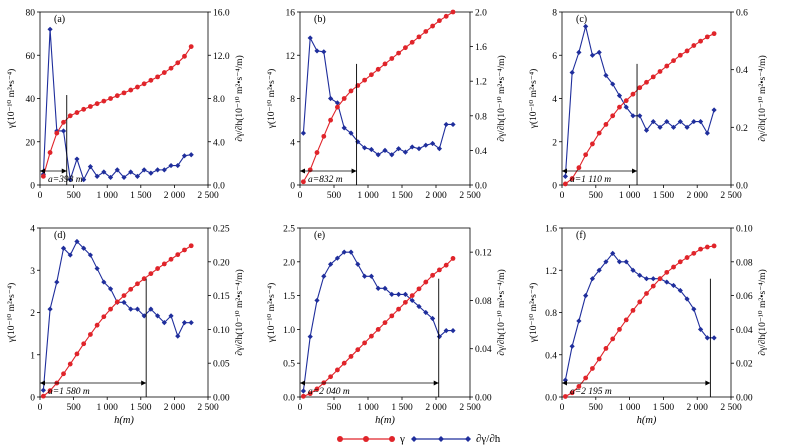  I want to click on y2-tick-label: 4.0, so click(219, 143).